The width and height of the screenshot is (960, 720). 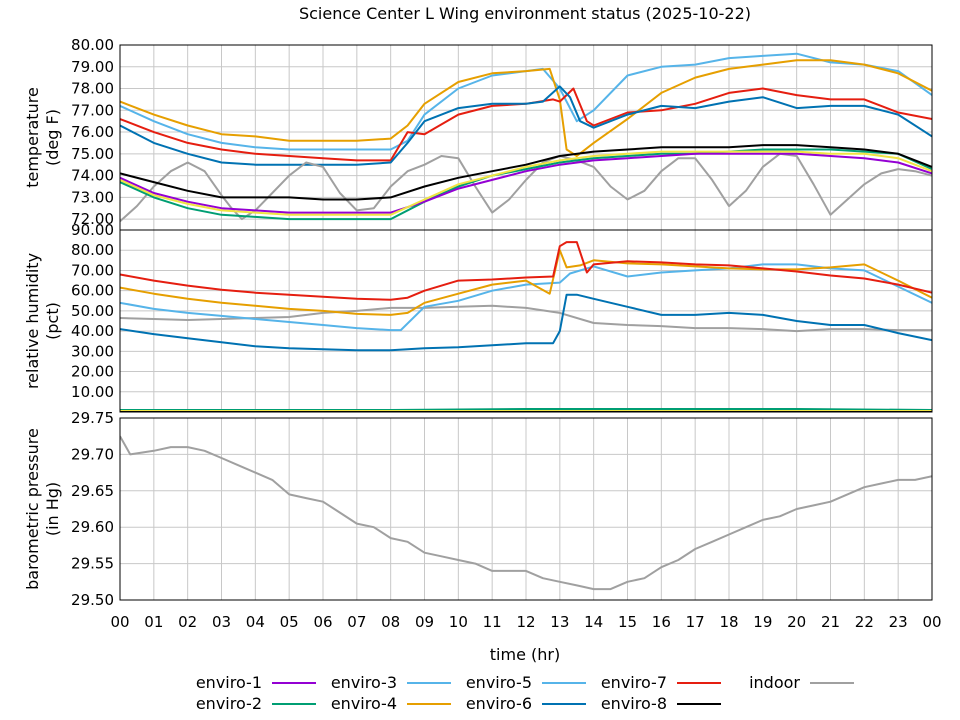 I want to click on y-tick-label: 29.65, so click(x=92, y=491).